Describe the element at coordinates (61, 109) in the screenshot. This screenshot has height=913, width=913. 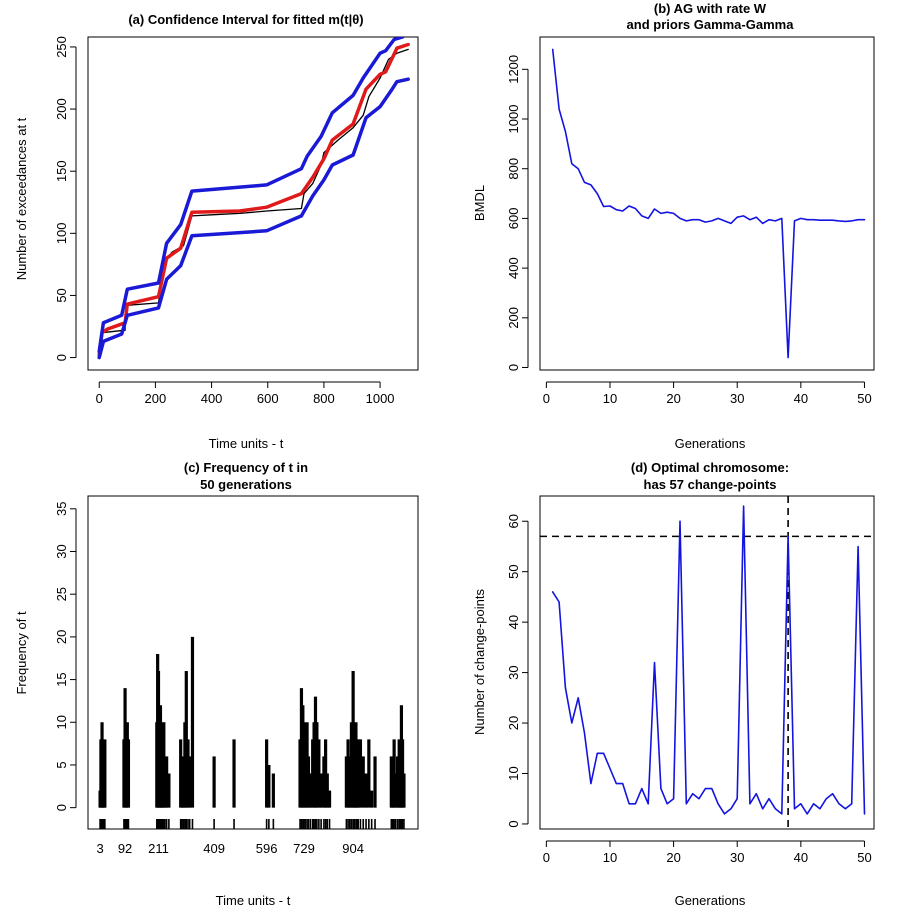
I see `panel-a-y-tick-label: 200` at that location.